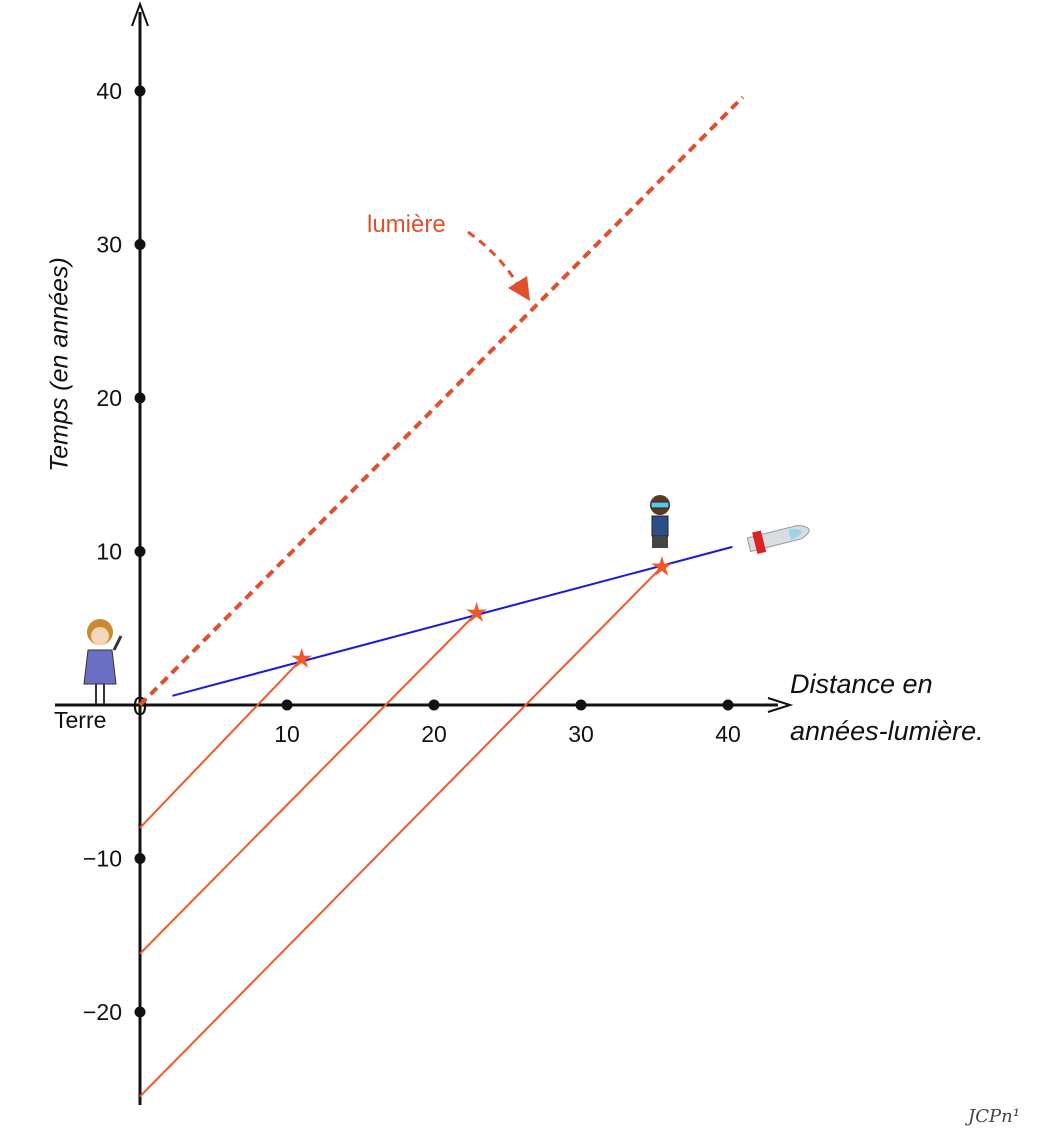 Image resolution: width=1060 pixels, height=1142 pixels. Describe the element at coordinates (59, 364) in the screenshot. I see `y-axis-label: Temps (en années)` at that location.